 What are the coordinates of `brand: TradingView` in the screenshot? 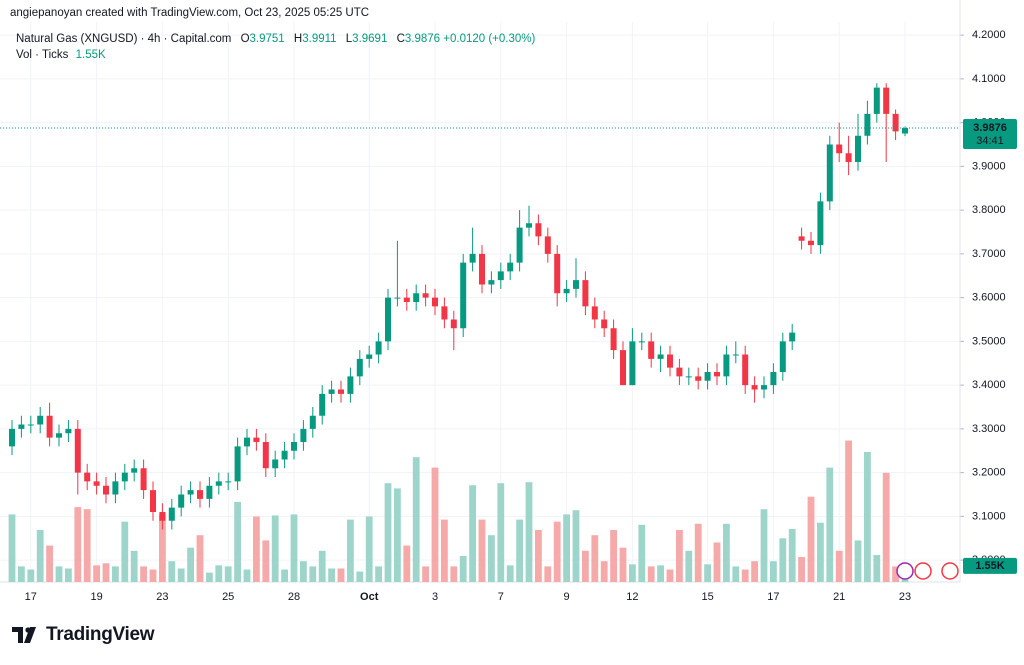 It's located at (100, 634).